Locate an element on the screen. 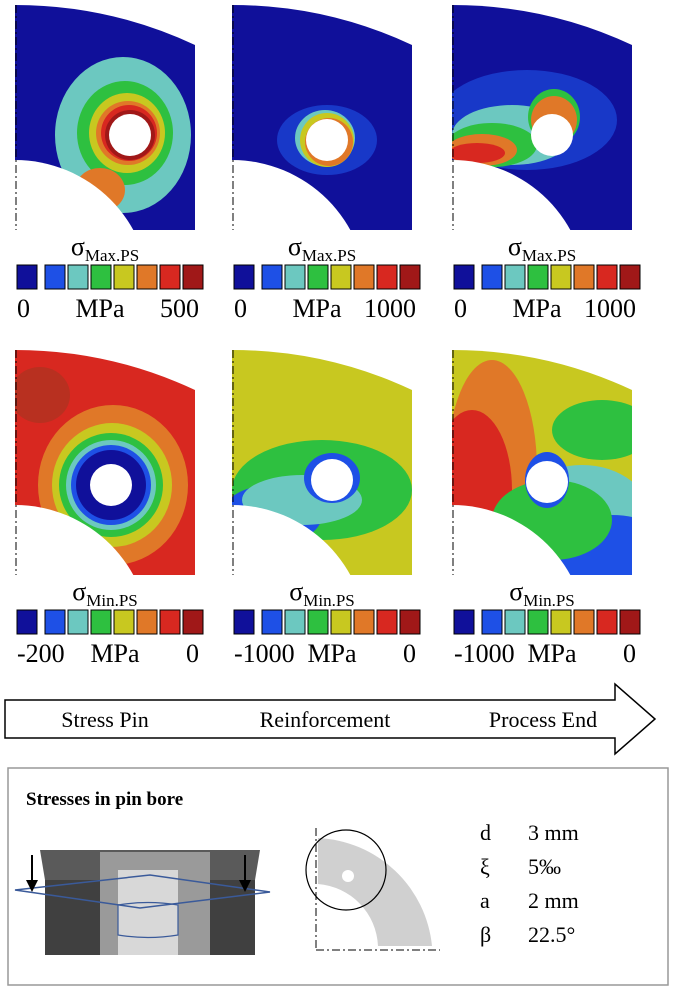  stage-label: Reinforcement is located at coordinates (325, 719).